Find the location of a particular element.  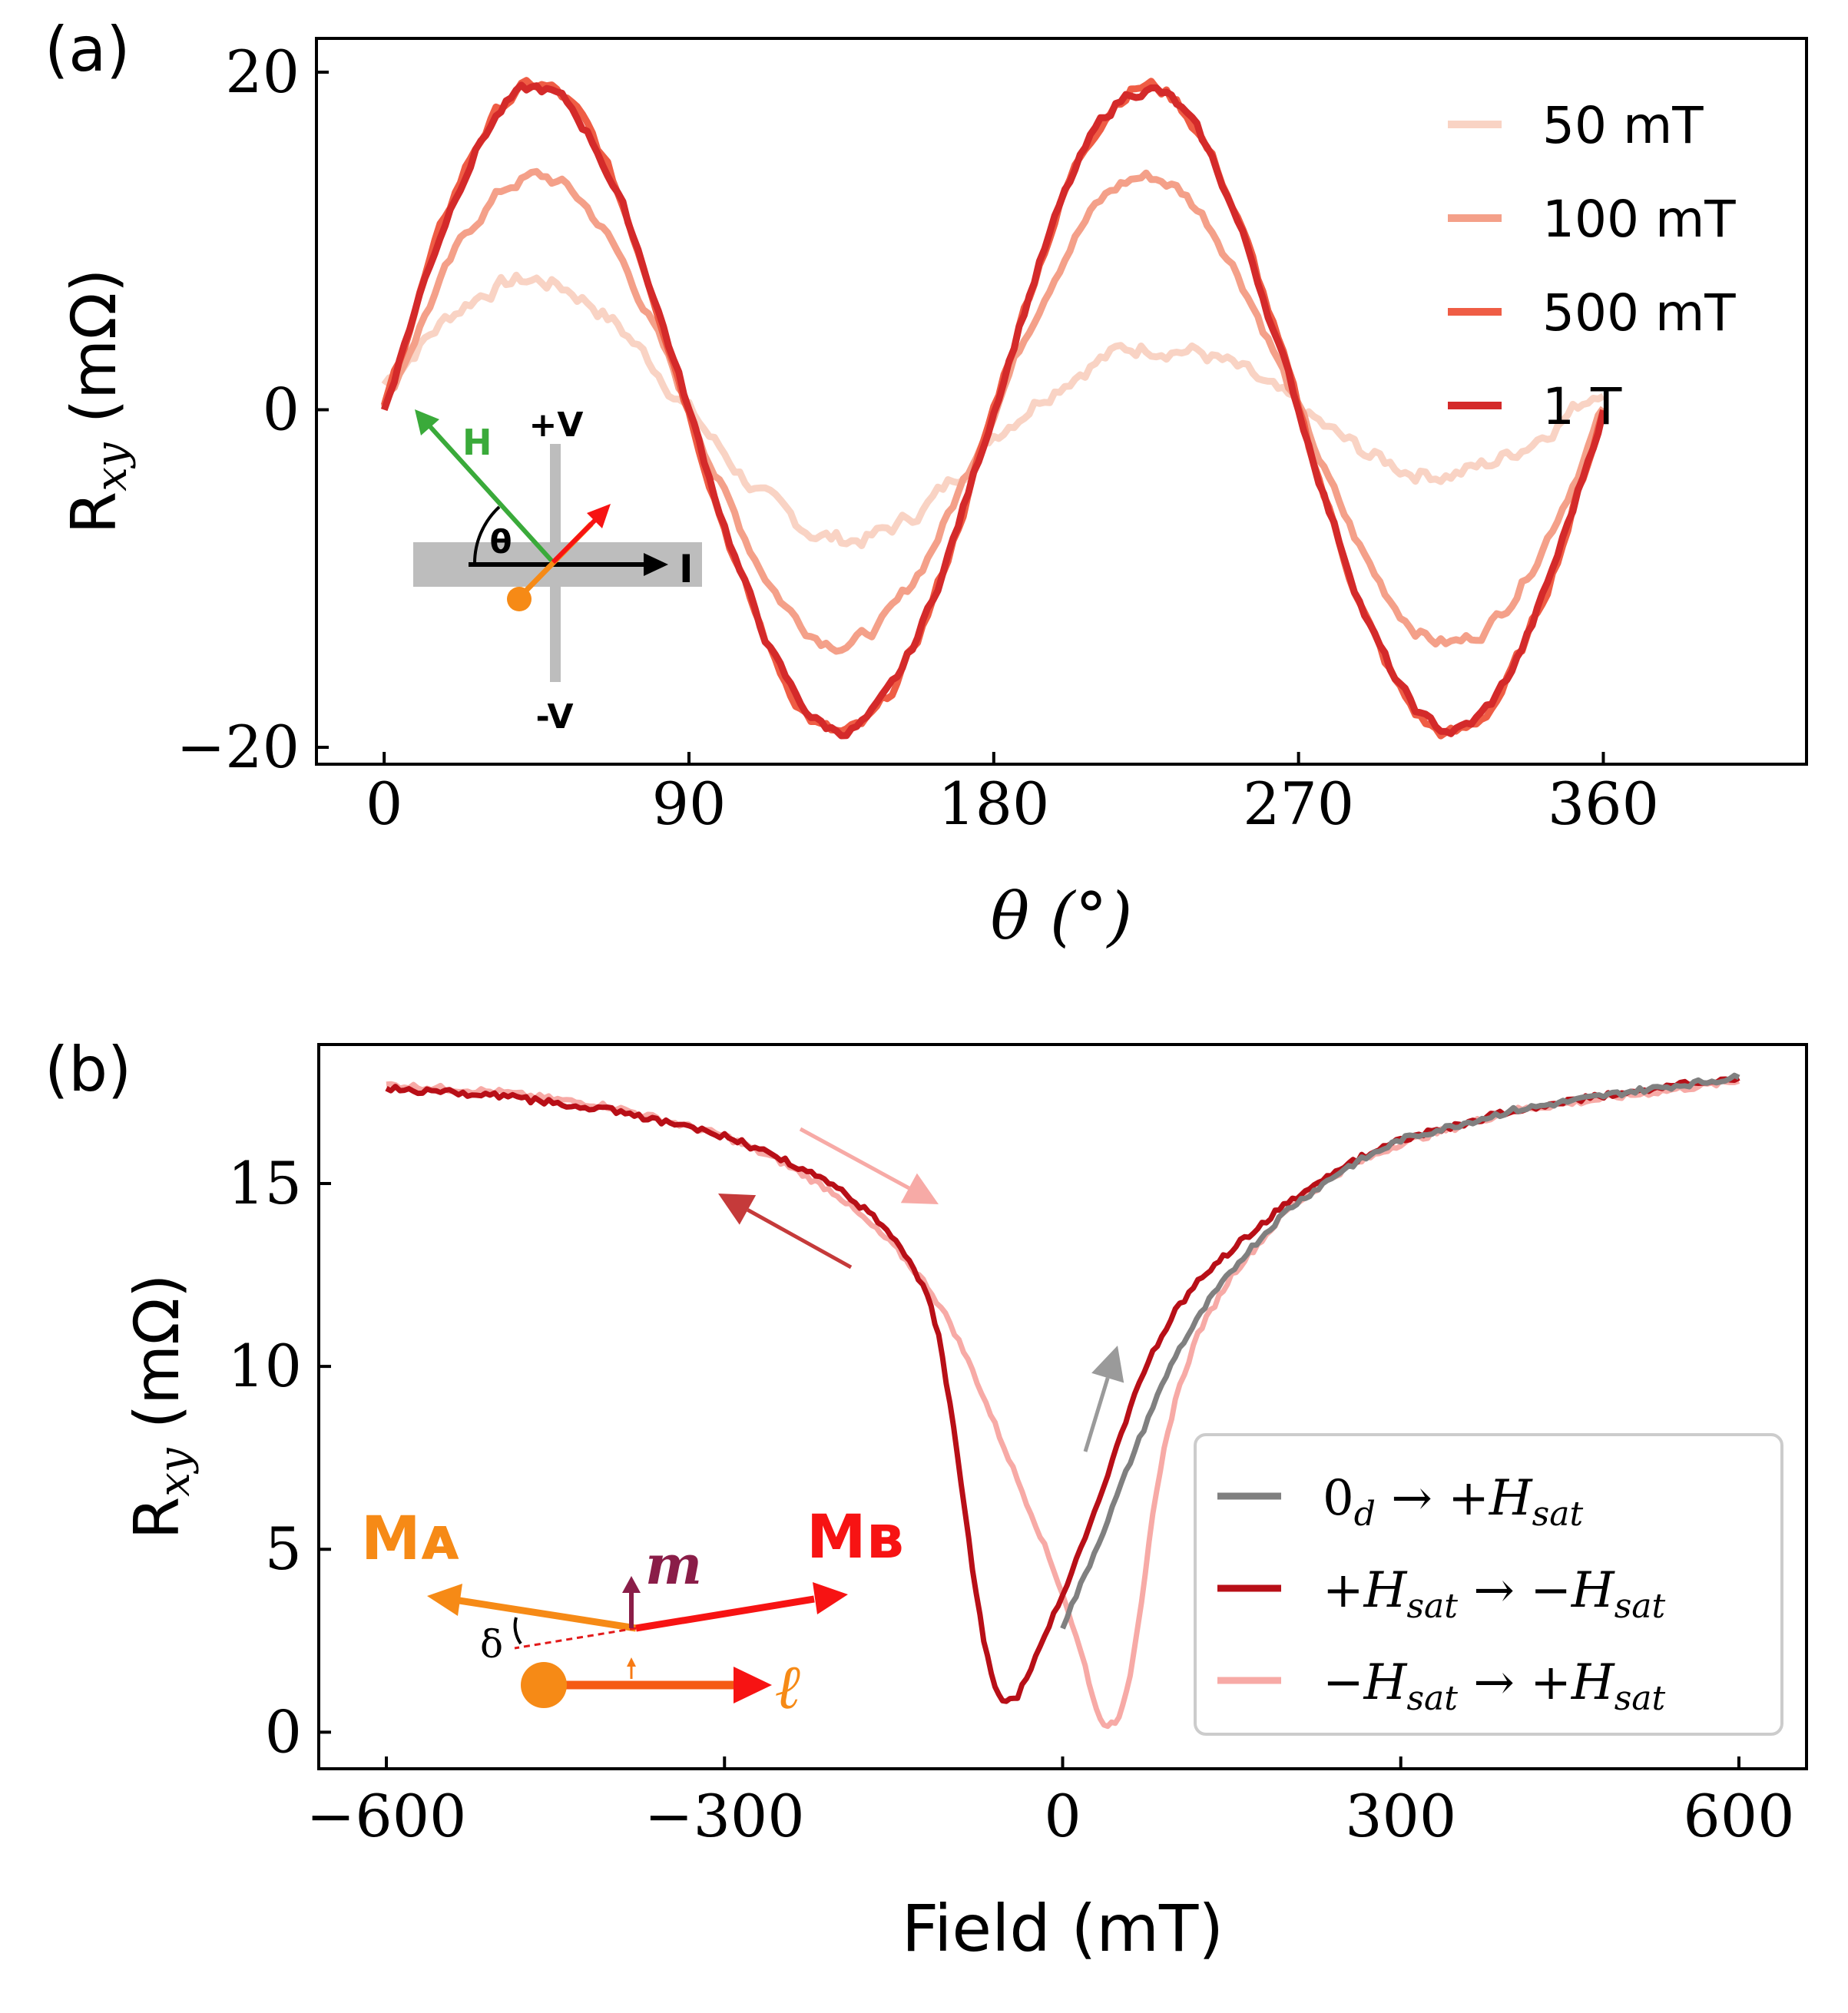

legend-label: +Hsat → −Hsat is located at coordinates (1494, 1594).